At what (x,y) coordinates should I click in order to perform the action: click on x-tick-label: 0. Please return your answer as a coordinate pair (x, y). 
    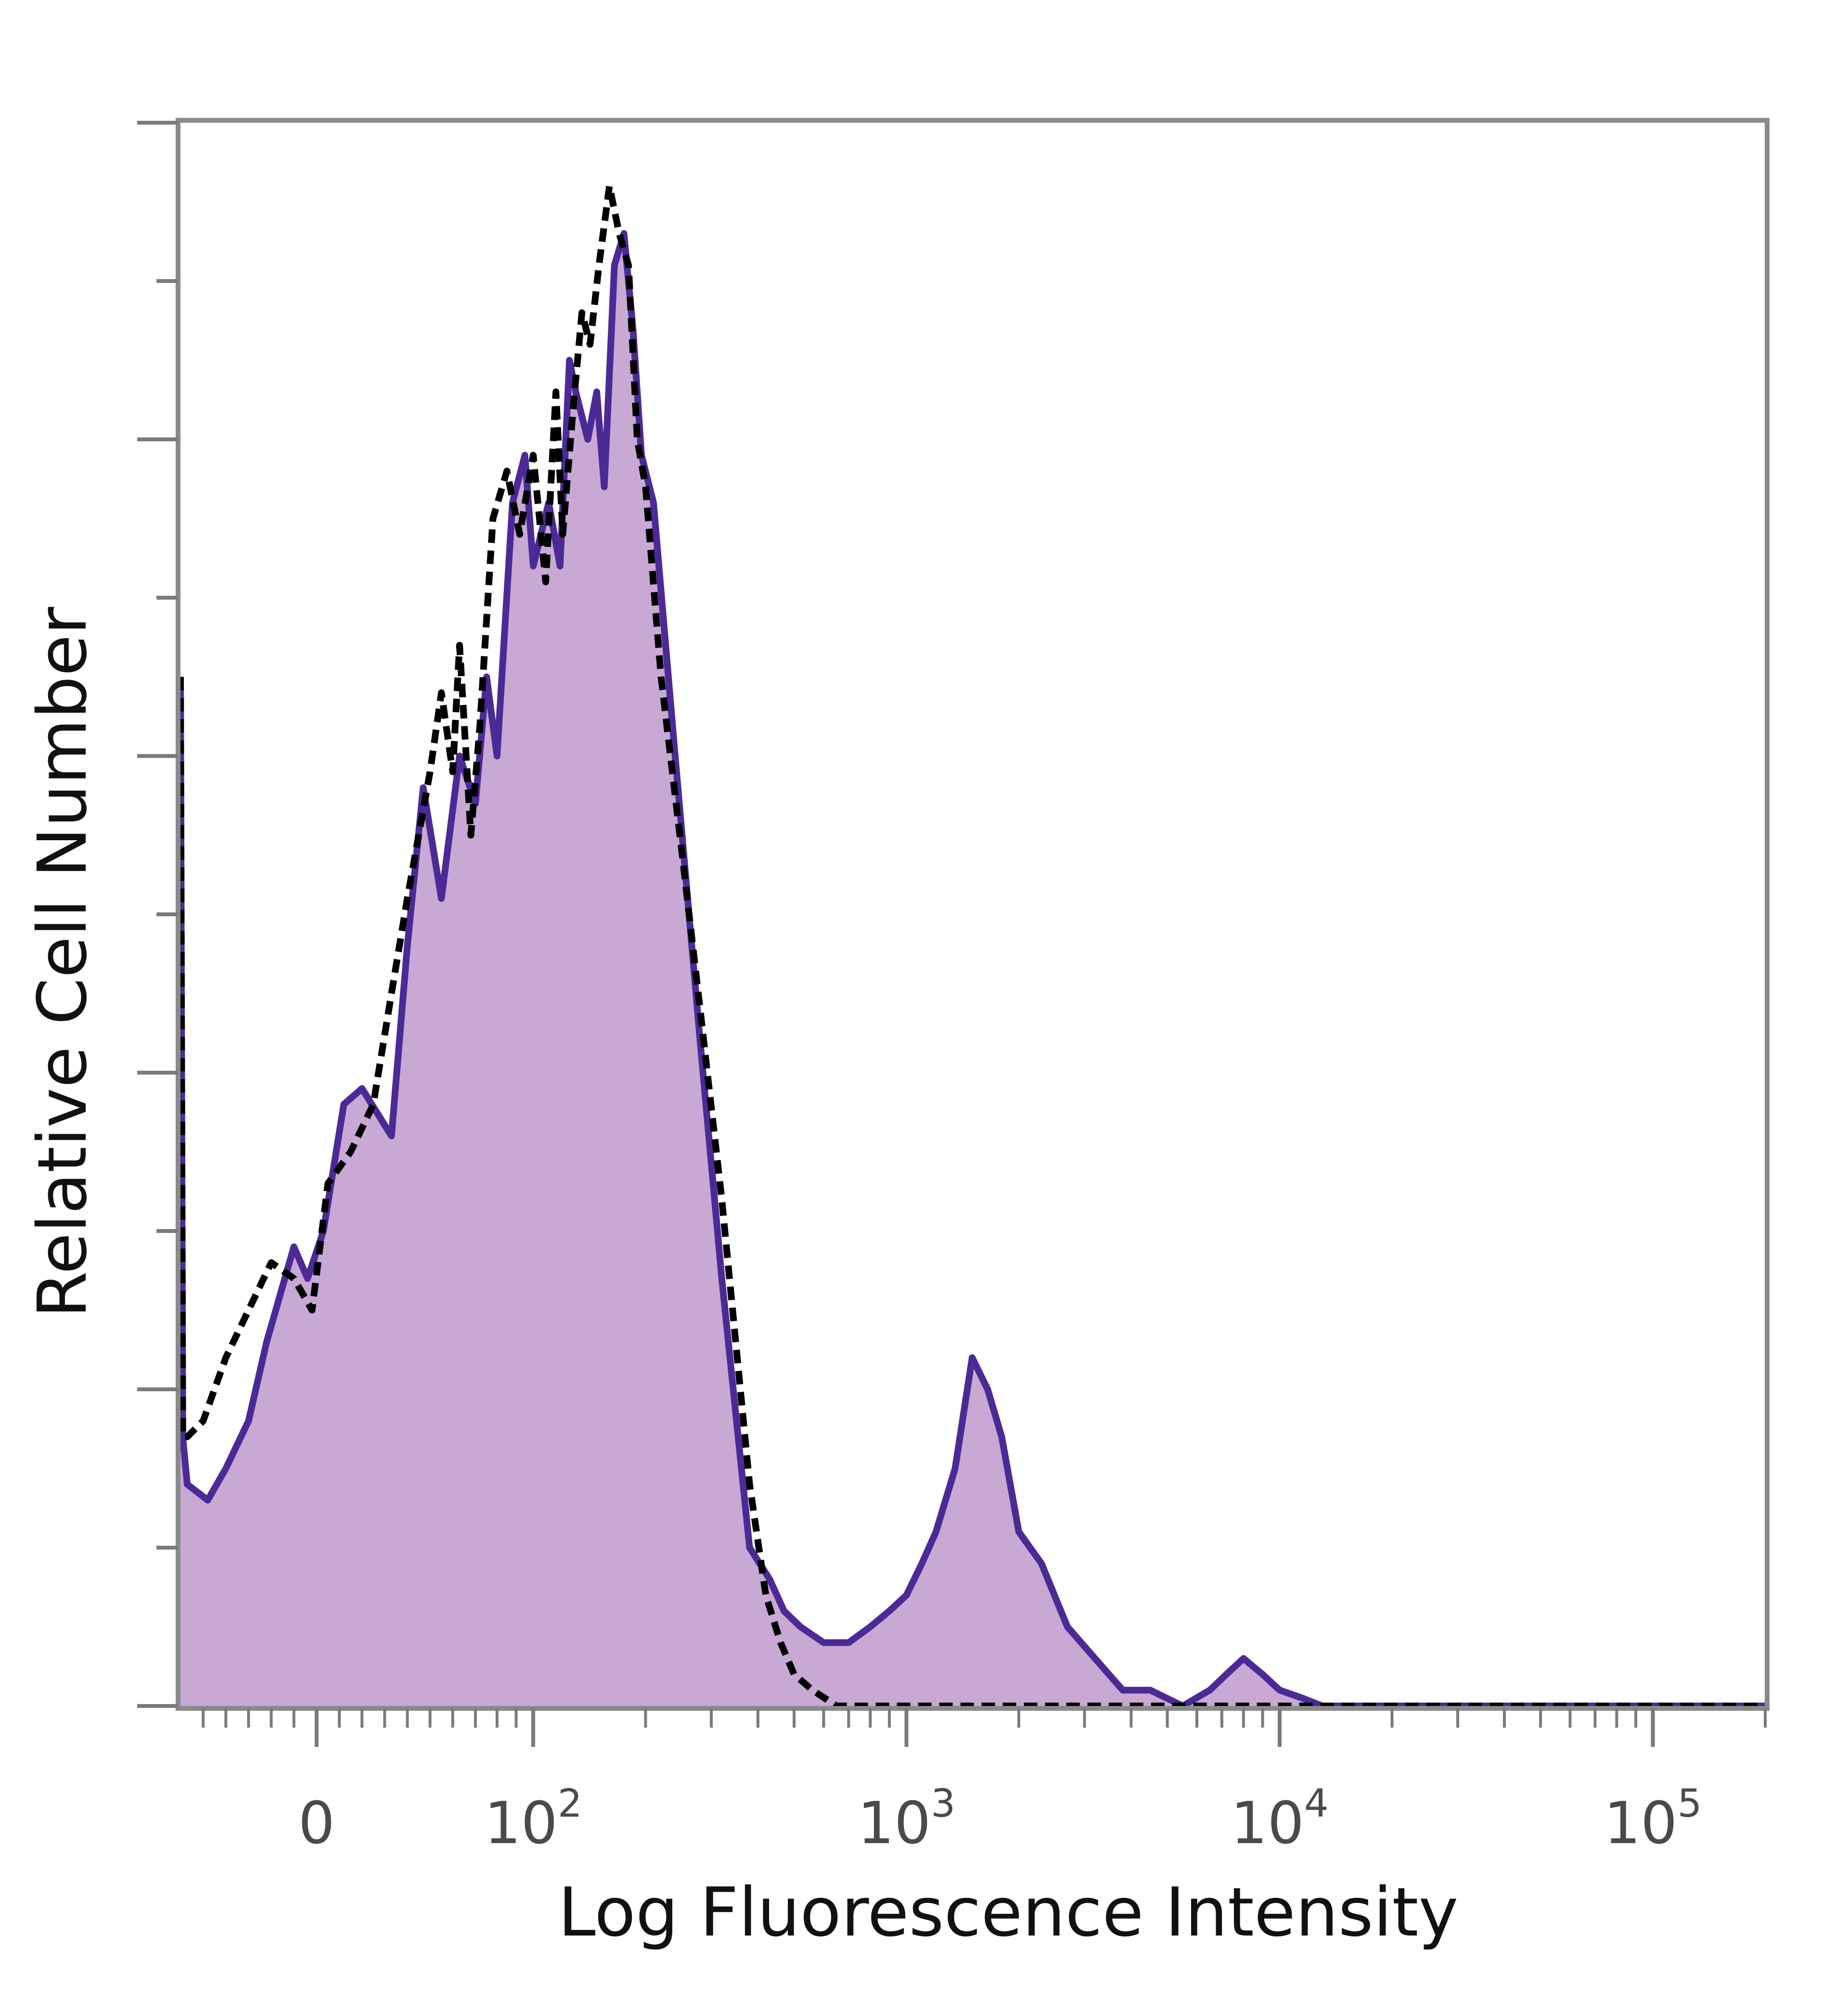
    Looking at the image, I should click on (316, 1823).